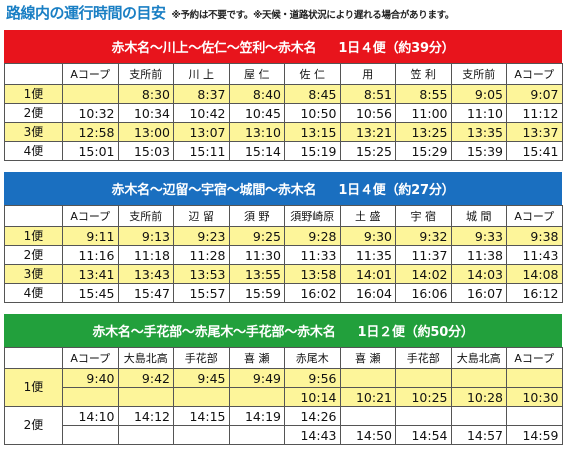 The width and height of the screenshot is (568, 454). I want to click on time-cell: 15:19, so click(312, 151).